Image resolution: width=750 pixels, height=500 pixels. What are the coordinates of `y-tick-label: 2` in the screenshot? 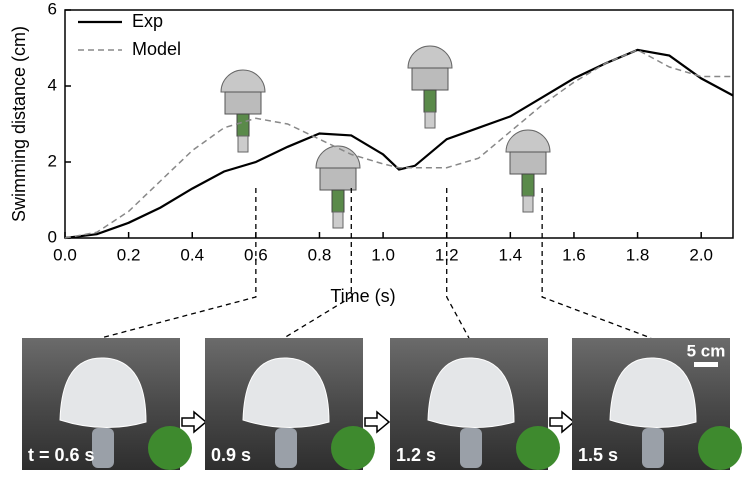 It's located at (52, 160).